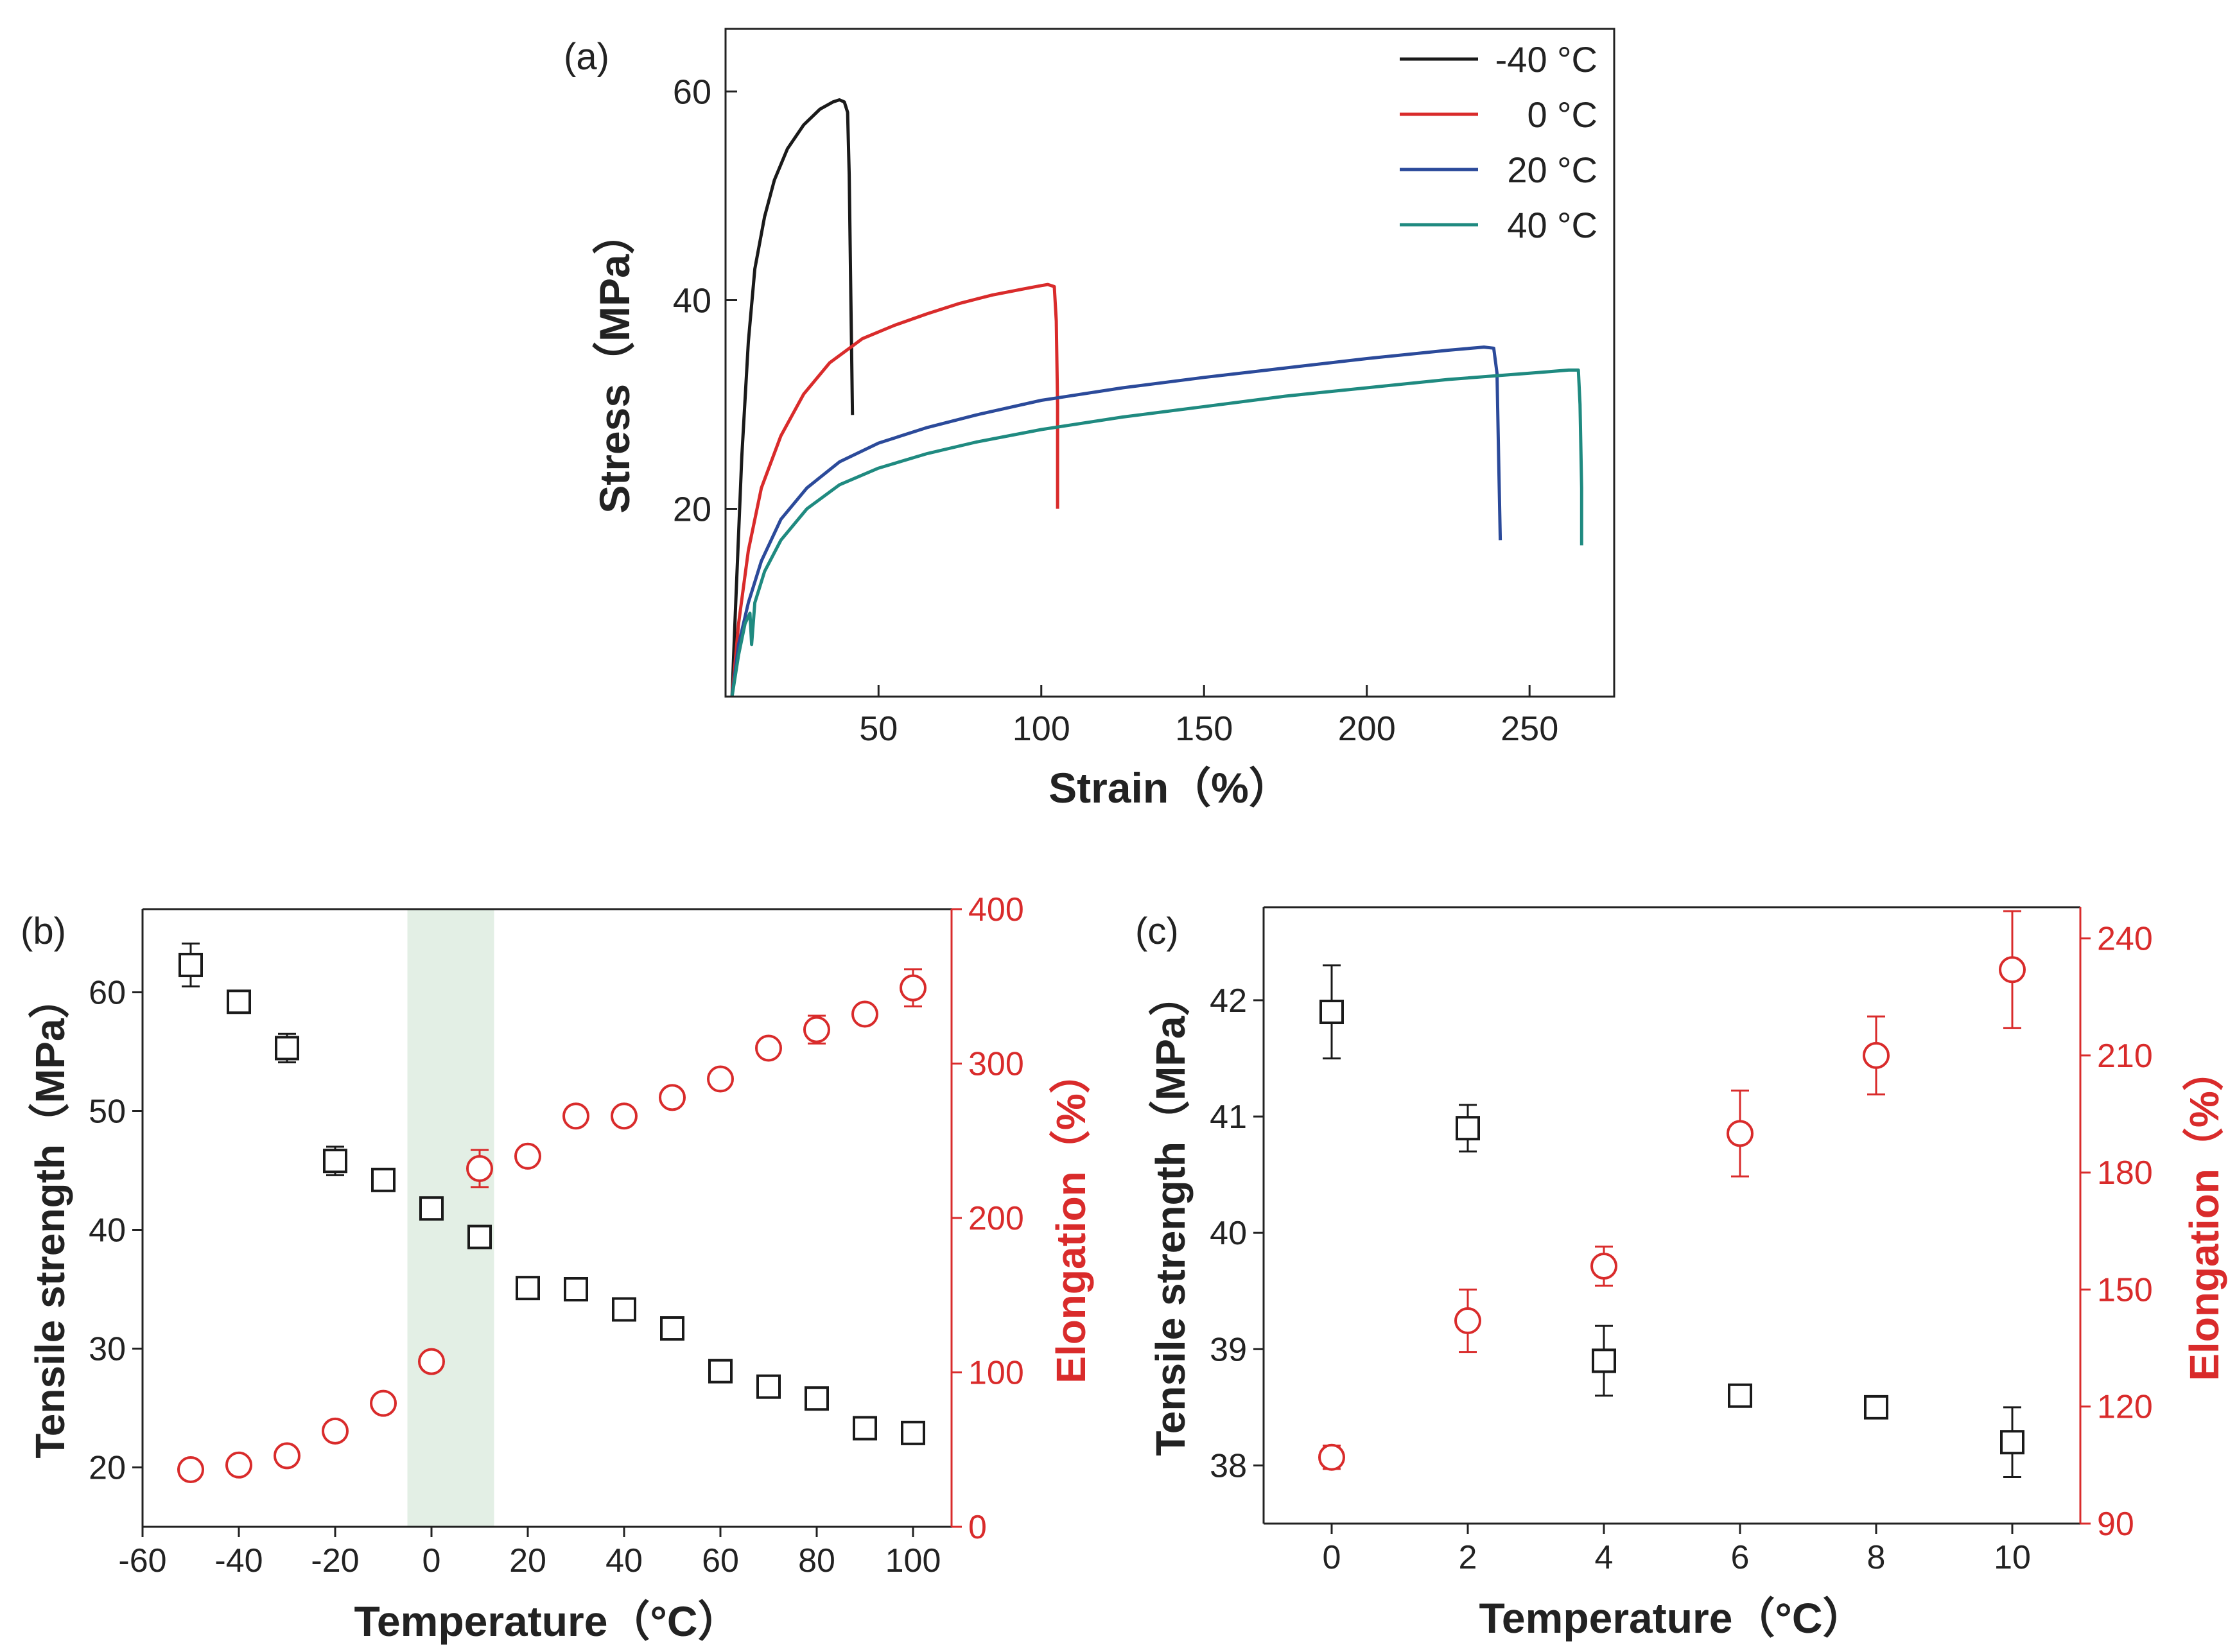  What do you see at coordinates (107, 1112) in the screenshot?
I see `y-left-tick-label: 50` at bounding box center [107, 1112].